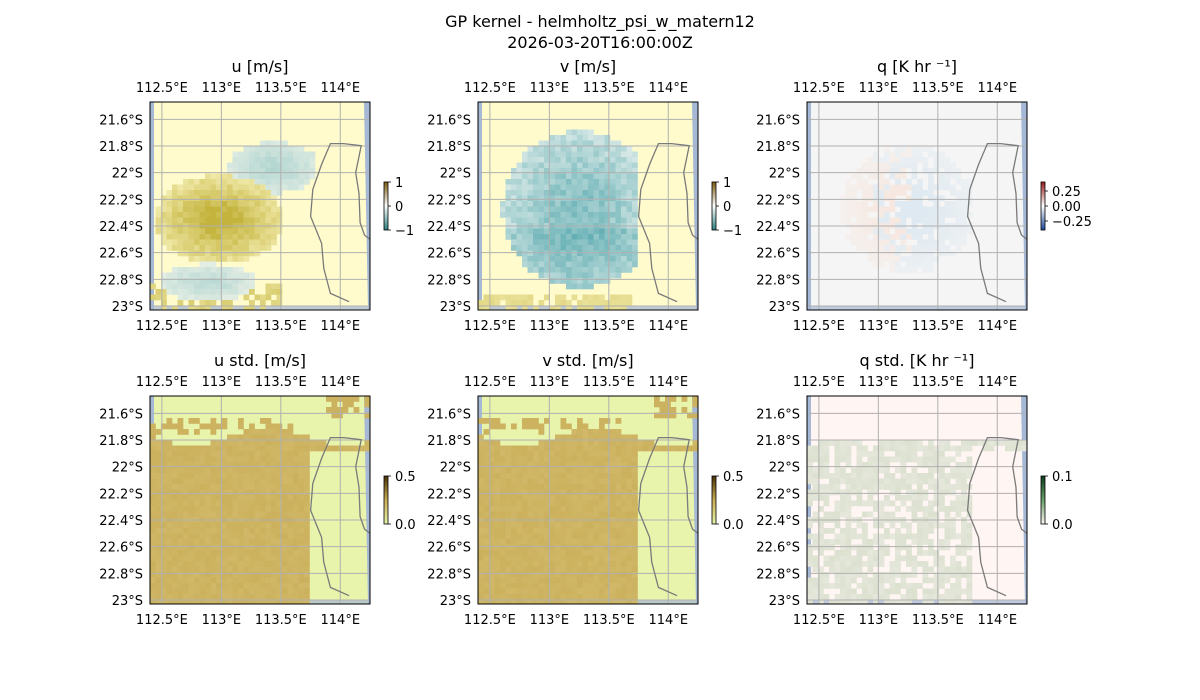  What do you see at coordinates (480, 206) in the screenshot?
I see `ocean-strip-west` at bounding box center [480, 206].